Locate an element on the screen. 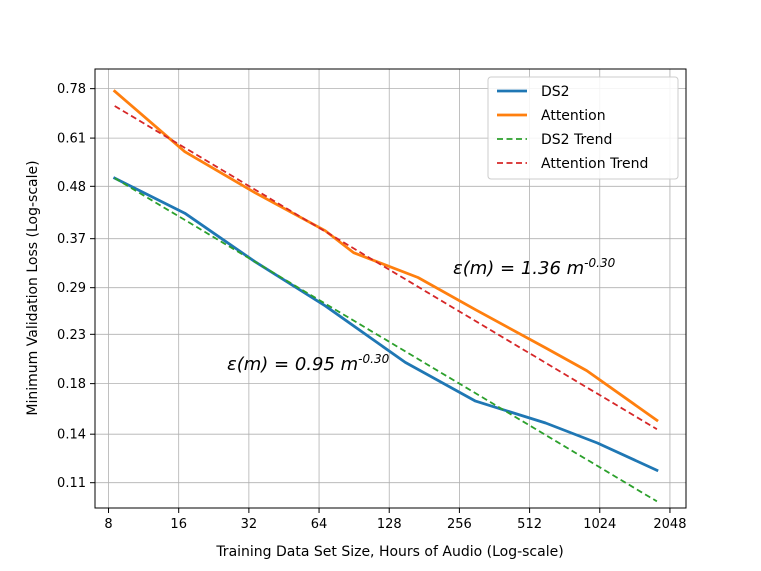 This screenshot has height=571, width=761. y-tick-label: 0.37 is located at coordinates (71, 239).